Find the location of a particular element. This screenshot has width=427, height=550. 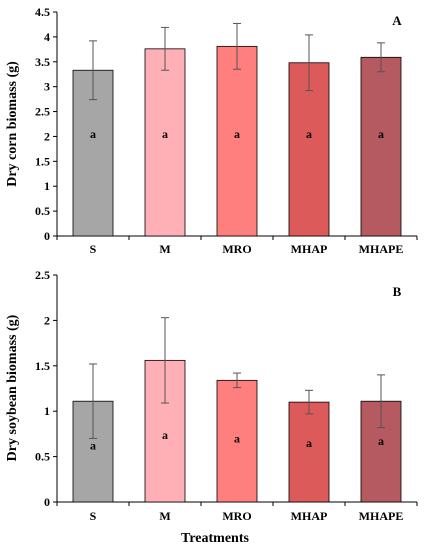

bar-mhape is located at coordinates (381, 146).